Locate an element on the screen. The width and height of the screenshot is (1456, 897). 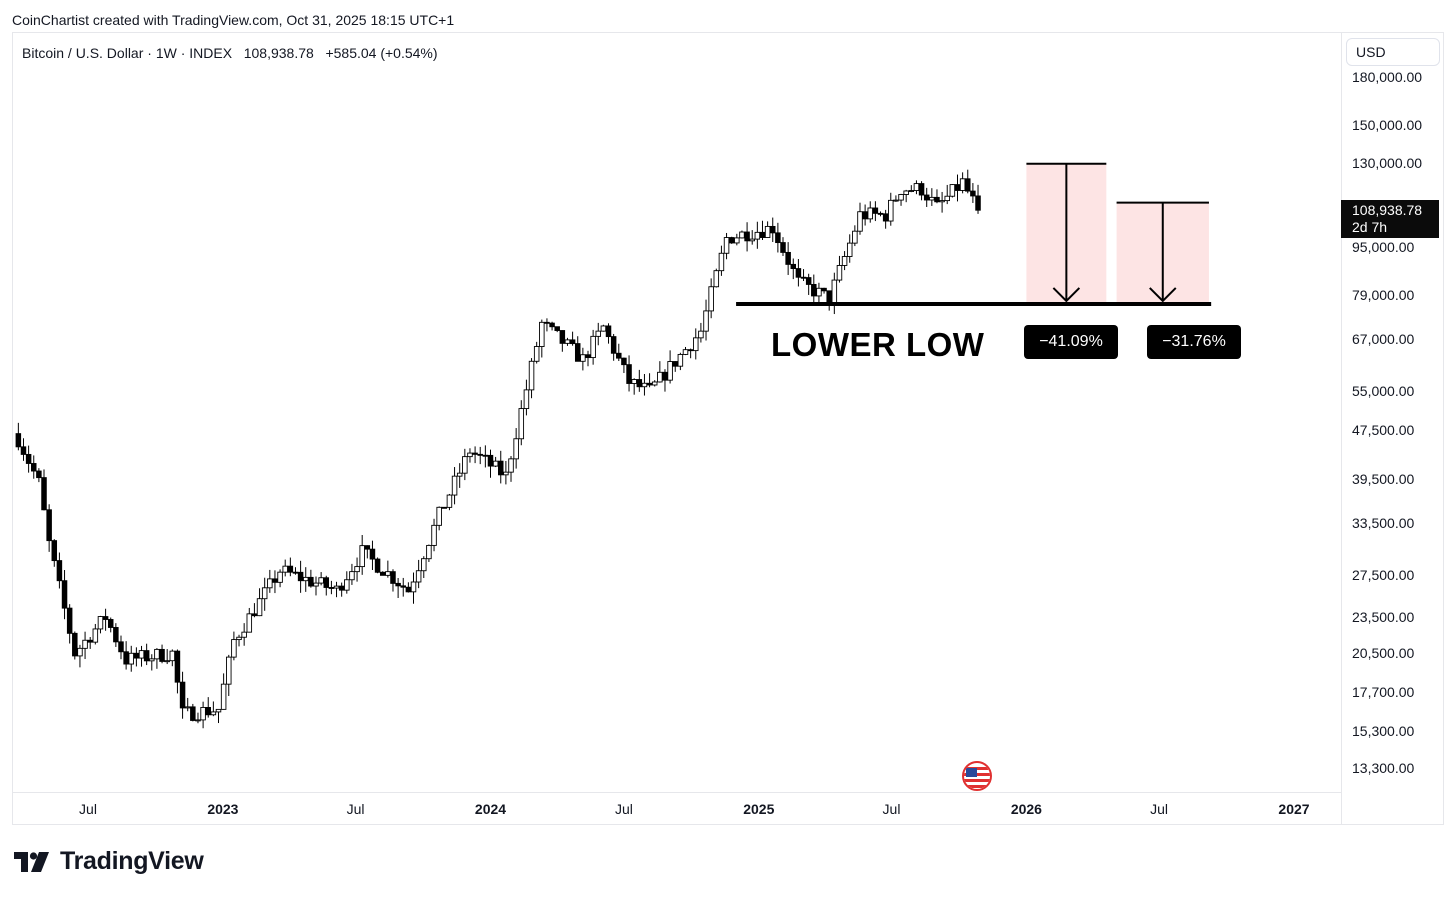
last-price-label: 108,938.78 2d 7h is located at coordinates (1390, 219).